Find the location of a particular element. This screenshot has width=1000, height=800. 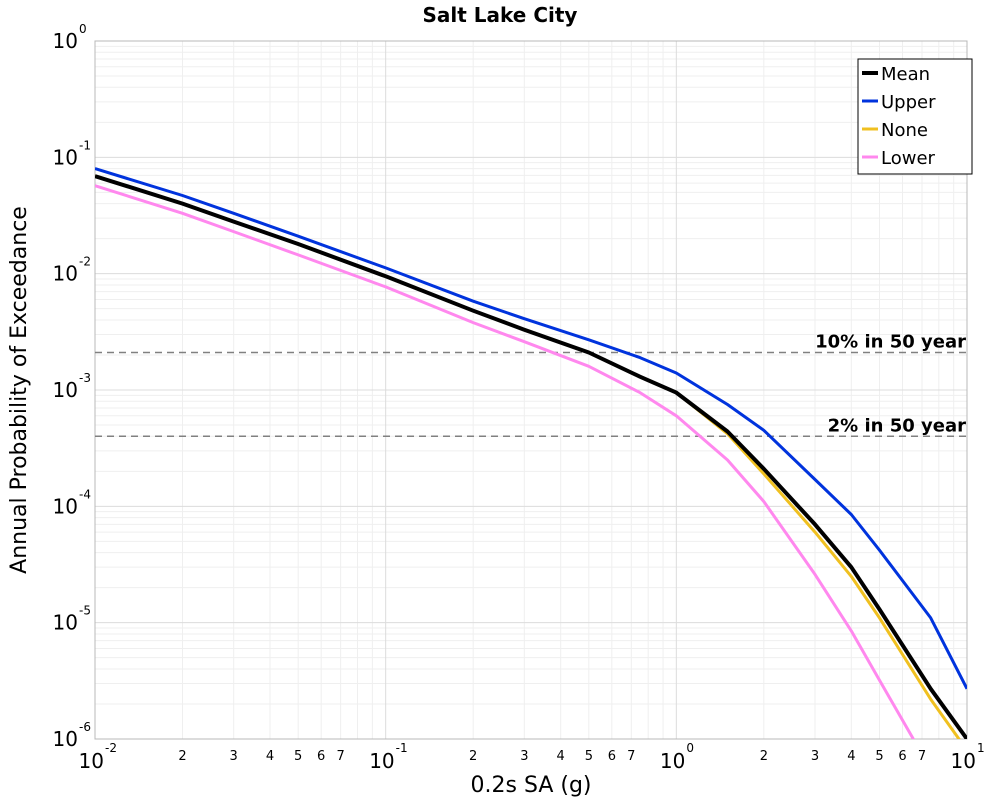

y-tick-label: 10 -3 is located at coordinates (72, 386).